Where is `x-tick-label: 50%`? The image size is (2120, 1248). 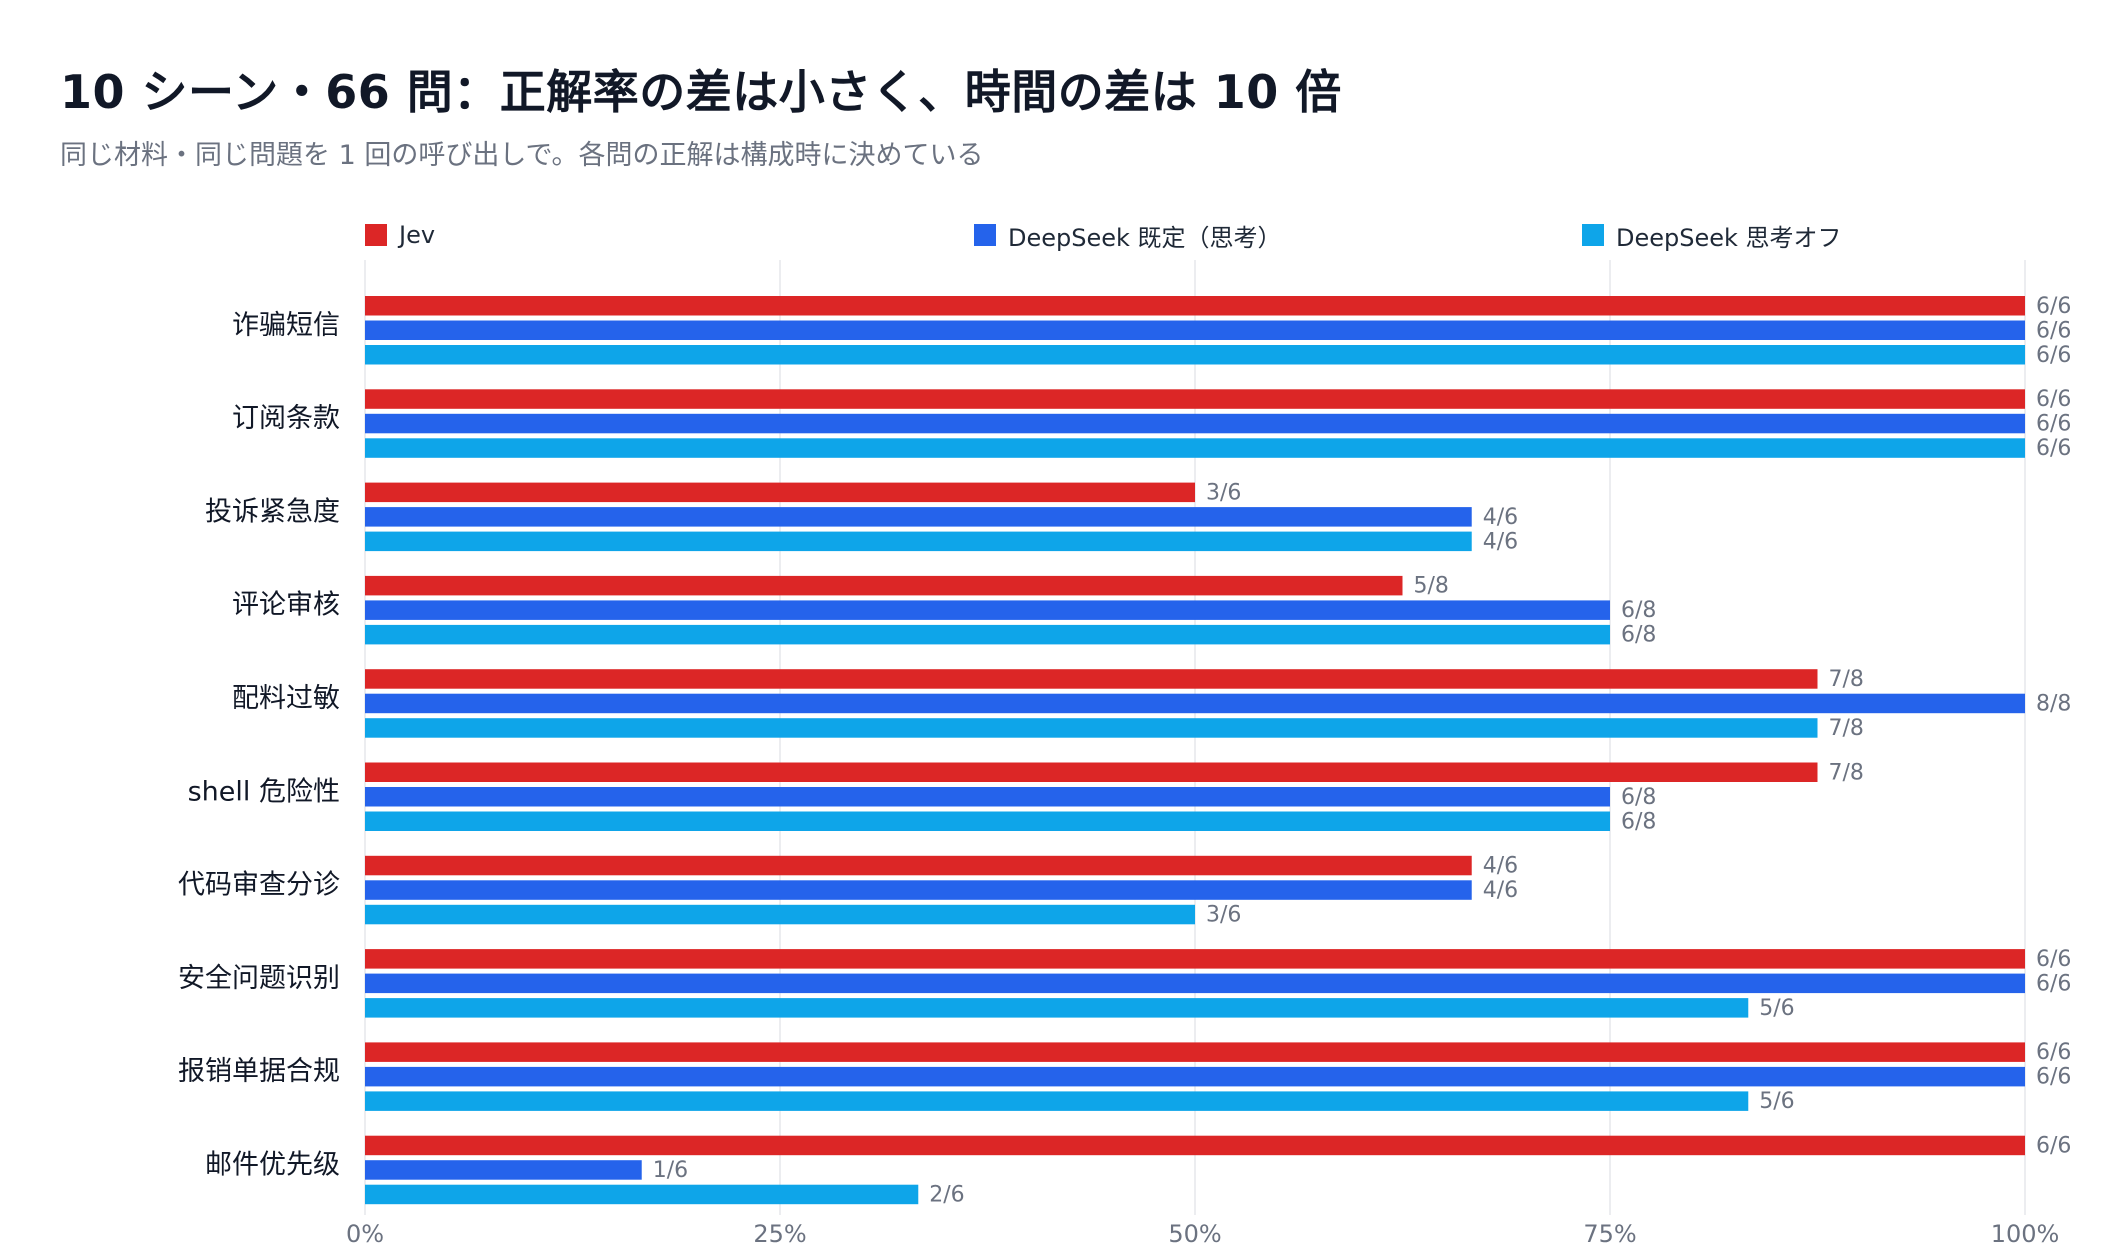 x-tick-label: 50% is located at coordinates (1194, 1234).